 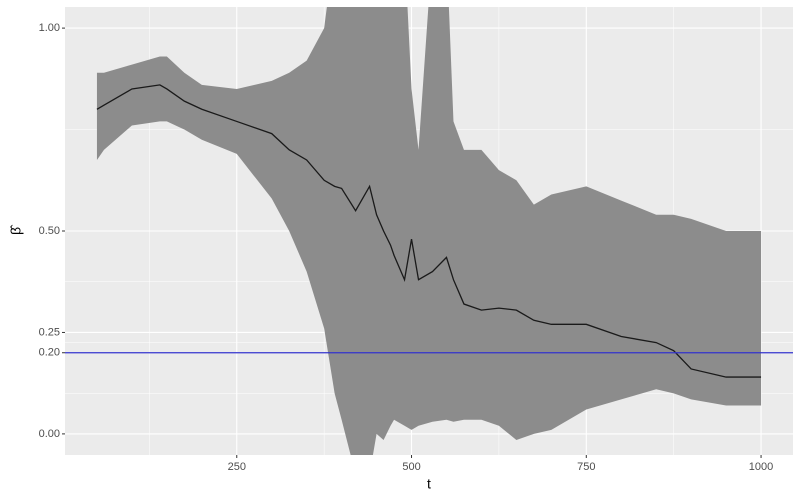 I want to click on y-tick-label: 0.20, so click(x=49, y=353).